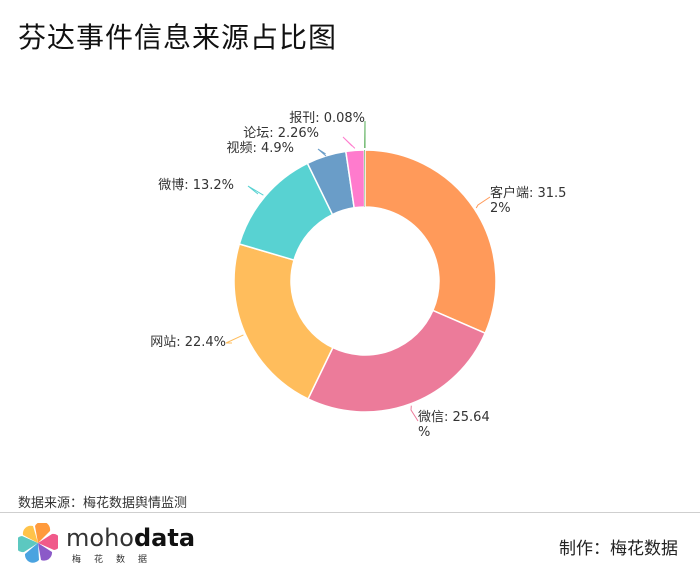 The height and width of the screenshot is (576, 700). I want to click on label-客户端: 客户端: 31.5 2%, so click(528, 200).